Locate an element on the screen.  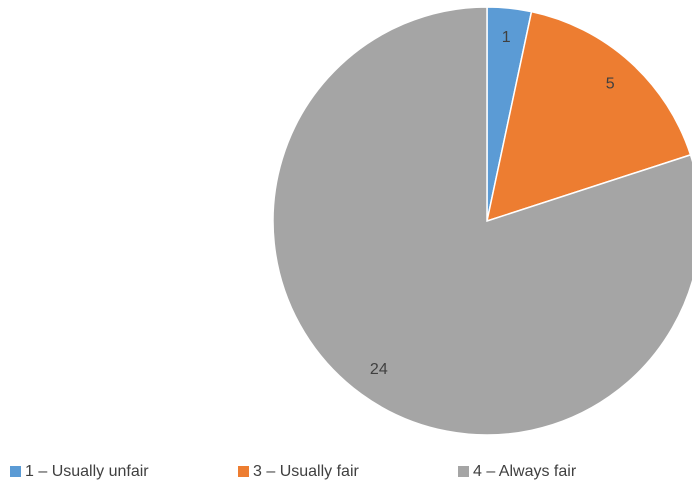
legend-label: 4 – Always fair is located at coordinates (525, 471).